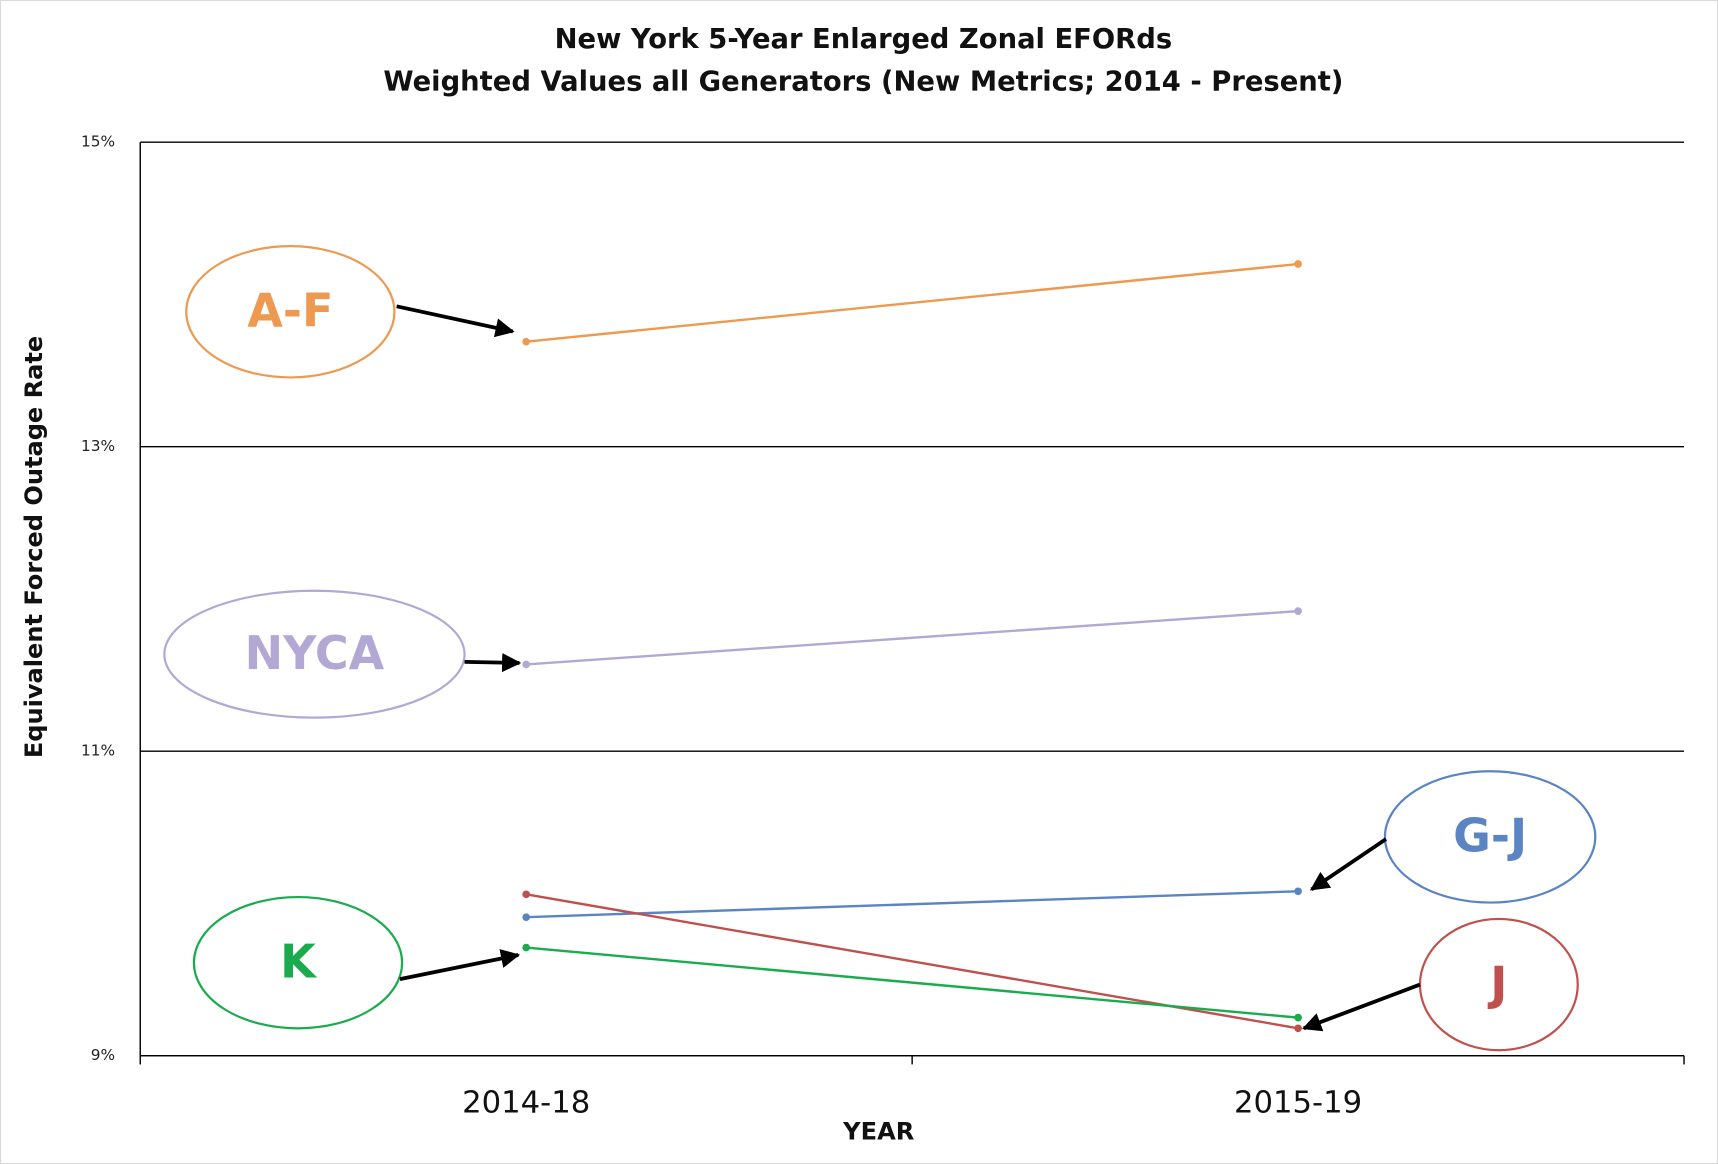 Image resolution: width=1718 pixels, height=1164 pixels. I want to click on legend-label: G-J, so click(1490, 836).